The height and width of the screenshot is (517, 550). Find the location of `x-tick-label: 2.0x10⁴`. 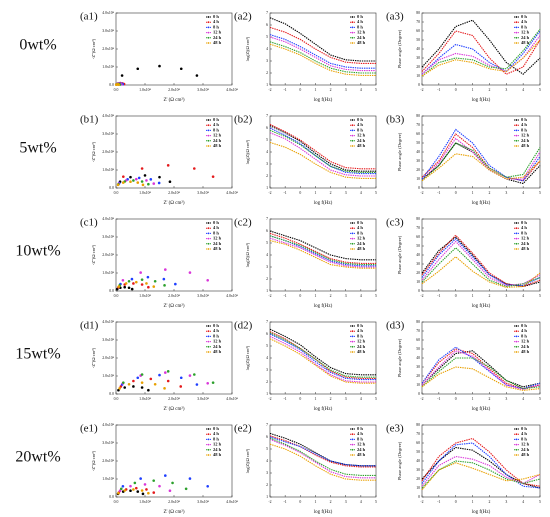

x-tick-label: 2.0x10⁴ is located at coordinates (174, 90).